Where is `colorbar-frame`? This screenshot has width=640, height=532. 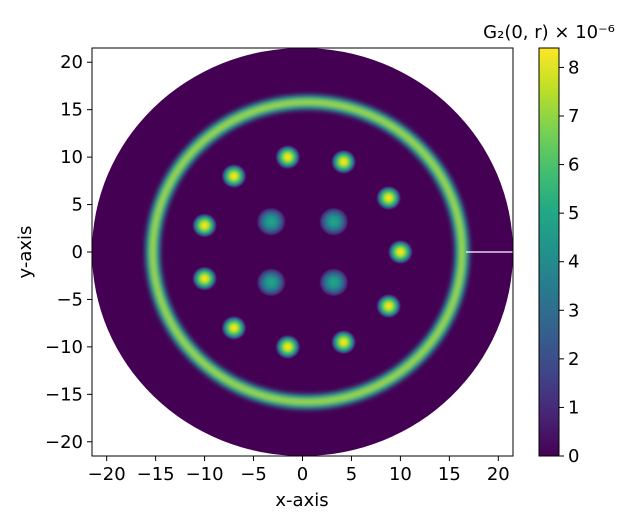 colorbar-frame is located at coordinates (549, 252).